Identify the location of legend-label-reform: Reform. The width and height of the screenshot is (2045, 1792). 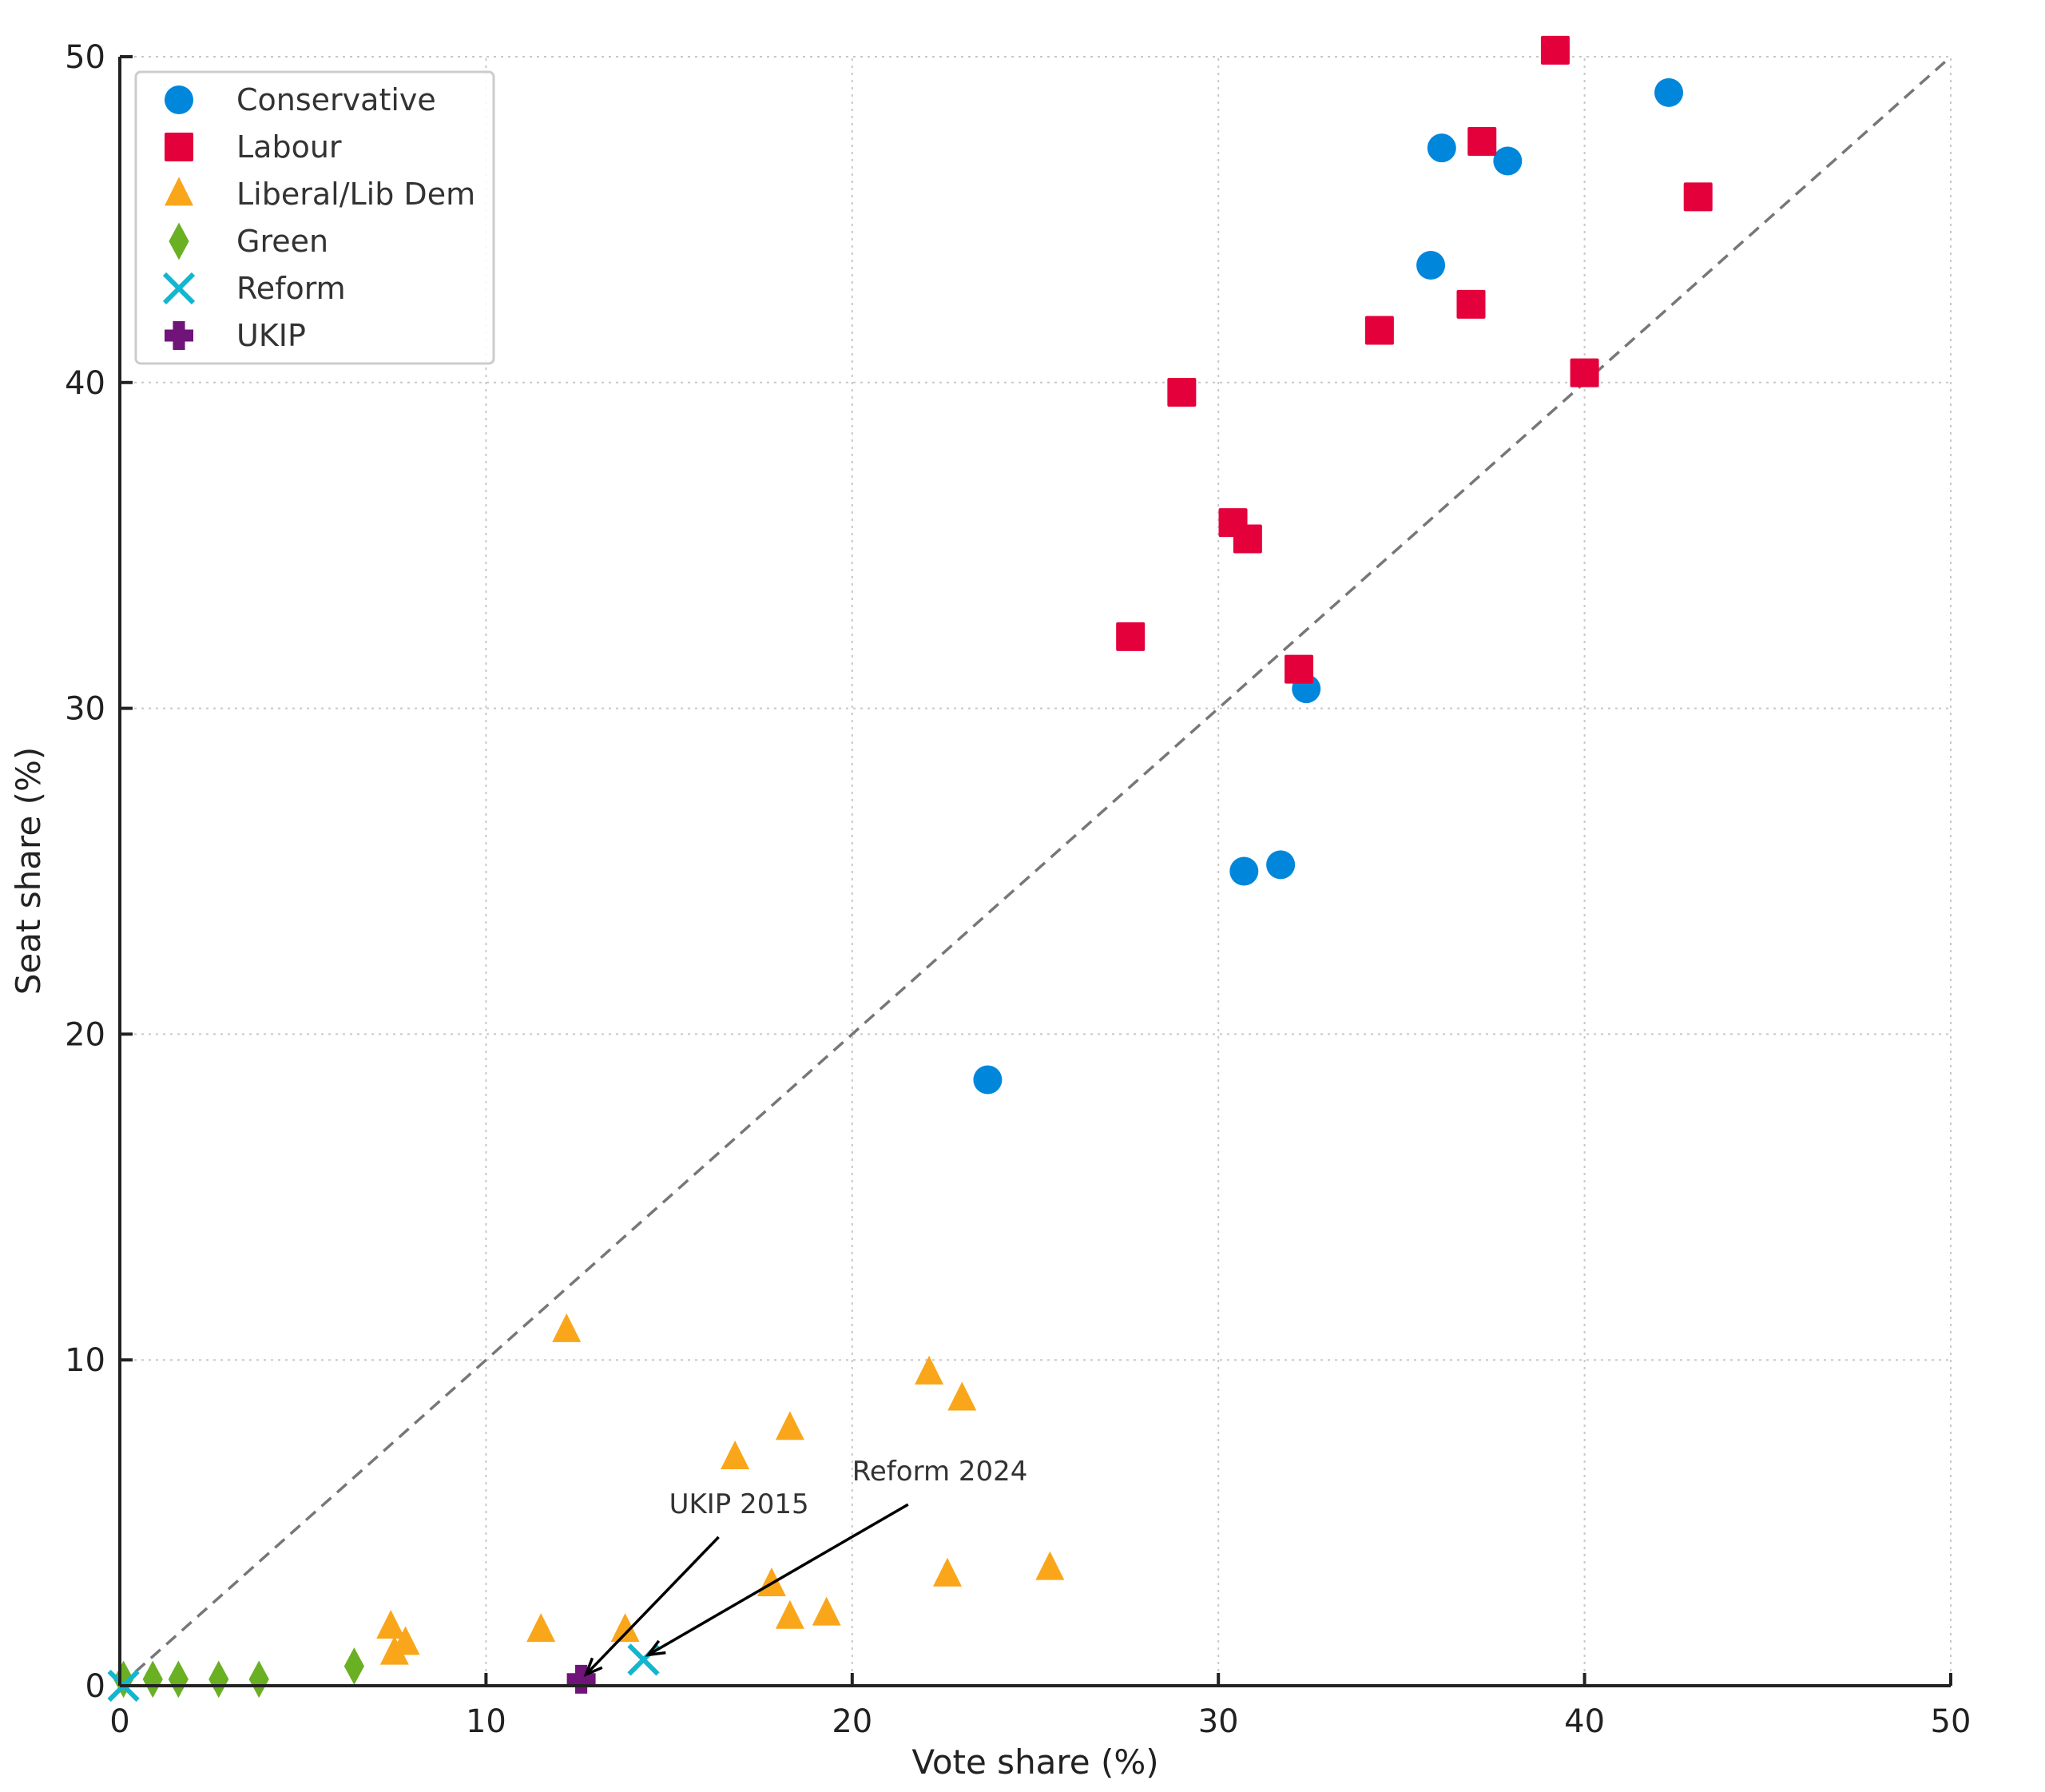
(291, 288).